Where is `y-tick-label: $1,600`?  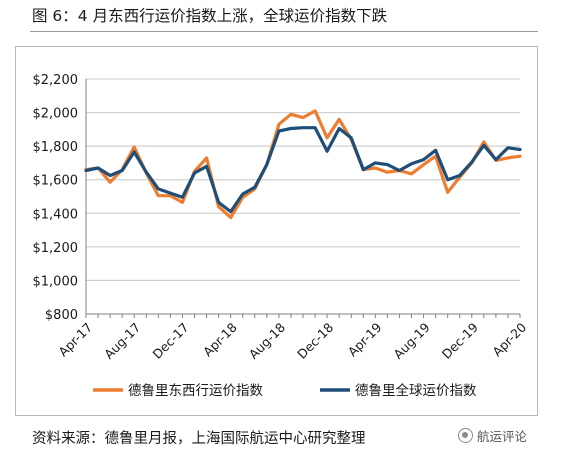
y-tick-label: $1,600 is located at coordinates (56, 181).